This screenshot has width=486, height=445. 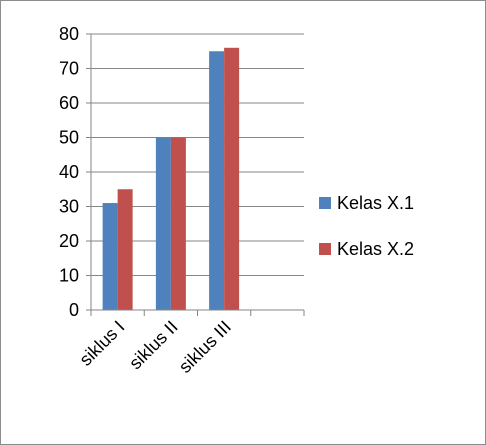 What do you see at coordinates (69, 69) in the screenshot?
I see `y-tick-label: 70` at bounding box center [69, 69].